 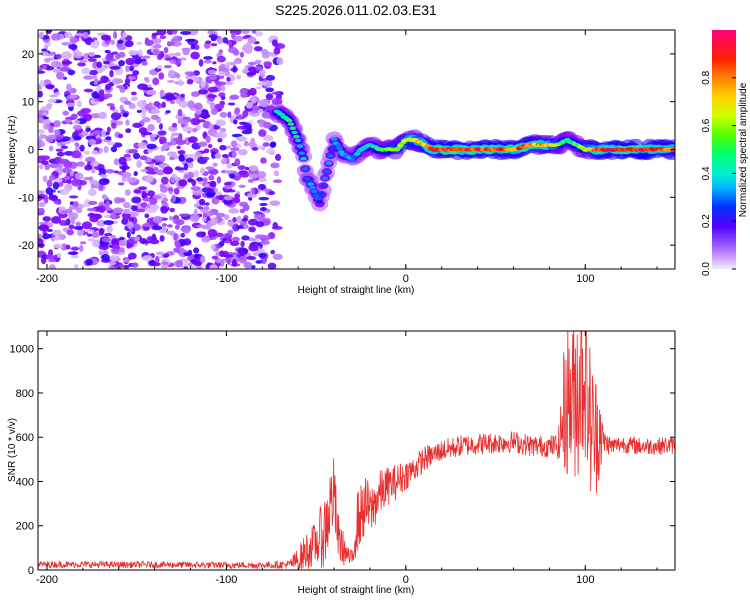 I want to click on colorbar-label: Normalized spectral amplitude, so click(x=743, y=149).